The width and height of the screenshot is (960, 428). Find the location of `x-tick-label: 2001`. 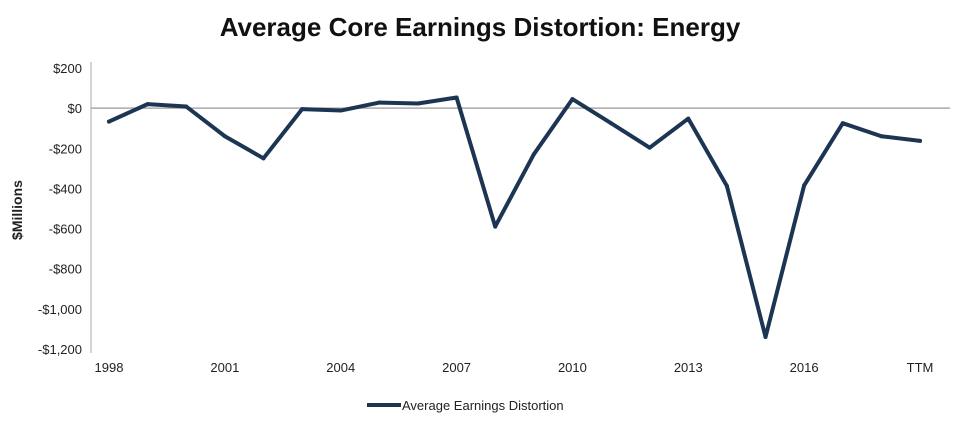

x-tick-label: 2001 is located at coordinates (224, 367).